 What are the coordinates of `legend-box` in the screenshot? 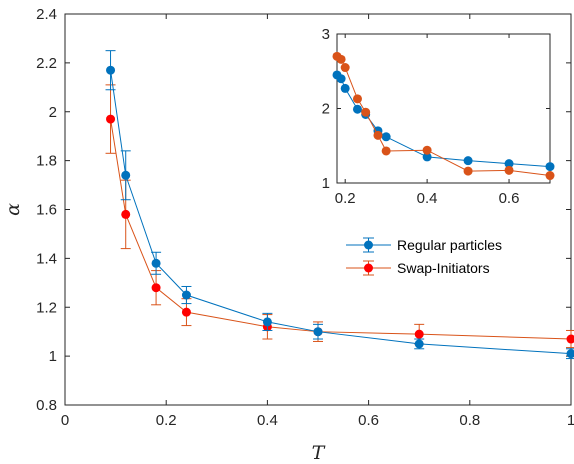 It's located at (447, 255).